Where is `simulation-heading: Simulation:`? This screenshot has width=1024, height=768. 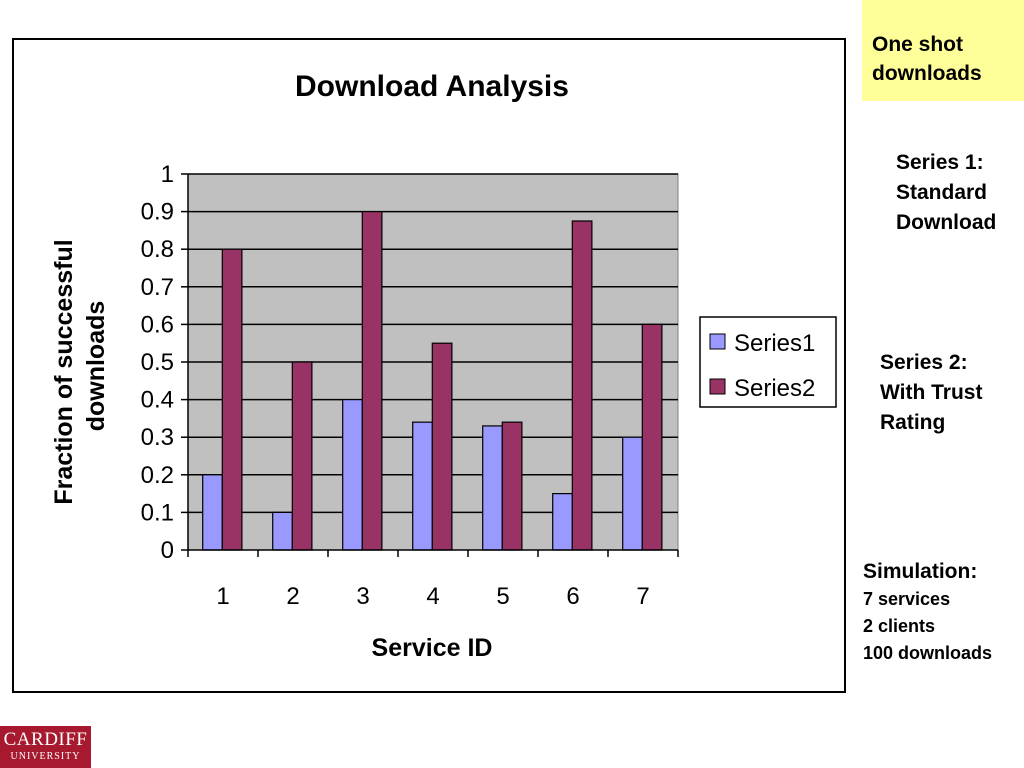 simulation-heading: Simulation: is located at coordinates (920, 571).